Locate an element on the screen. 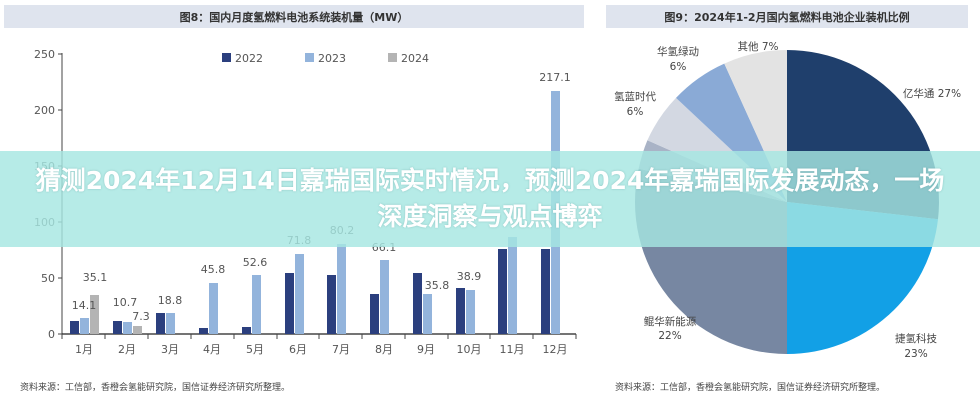 The height and width of the screenshot is (400, 980). bar-chart-source: 资料来源：工信部，香橙会氢能研究院，国信证券经济研究所整理。 is located at coordinates (155, 388).